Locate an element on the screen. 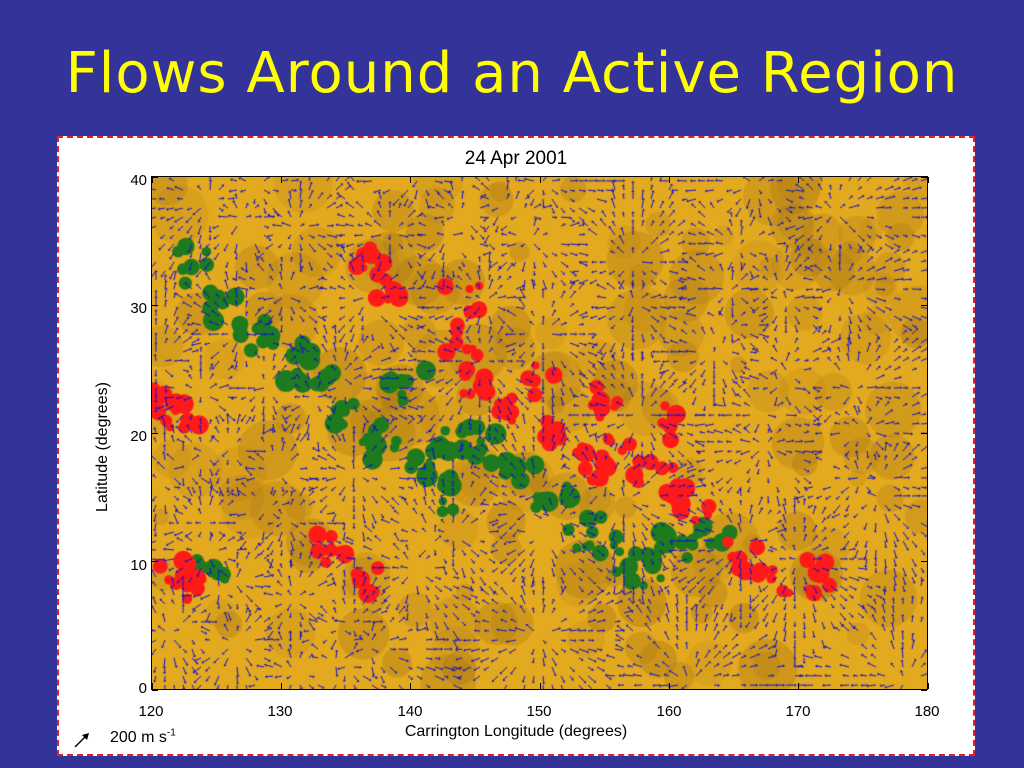 This screenshot has height=768, width=1024. reference-vector-label: 200 m s-1 is located at coordinates (143, 737).